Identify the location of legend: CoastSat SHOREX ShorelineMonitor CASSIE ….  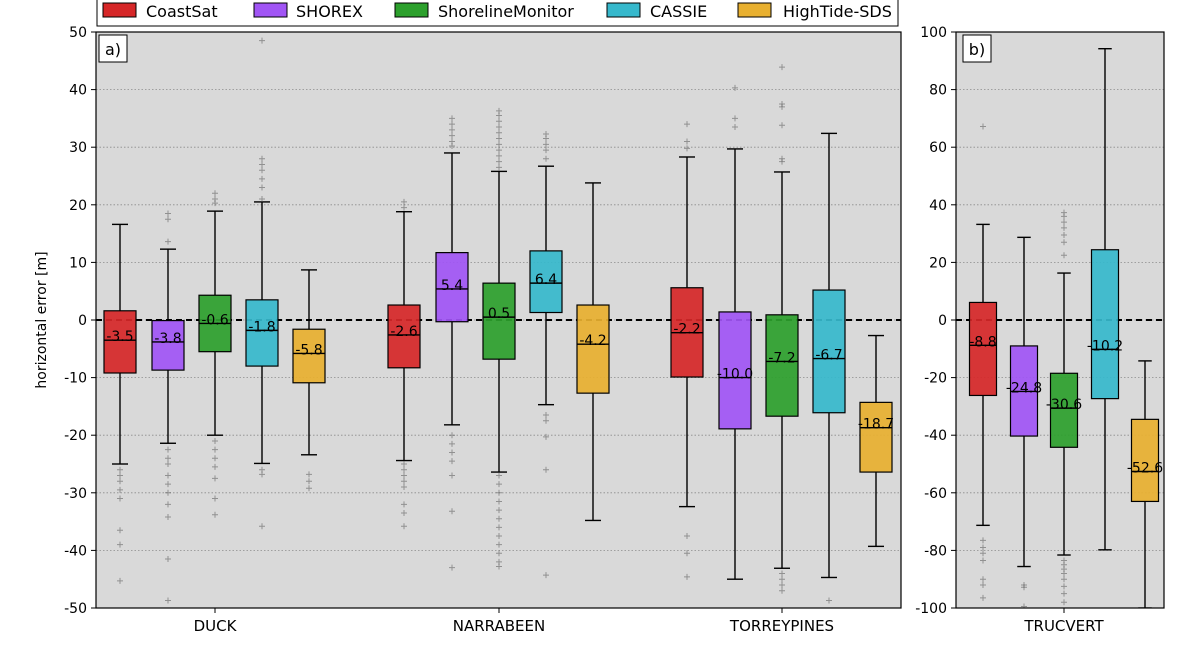
(497, 13).